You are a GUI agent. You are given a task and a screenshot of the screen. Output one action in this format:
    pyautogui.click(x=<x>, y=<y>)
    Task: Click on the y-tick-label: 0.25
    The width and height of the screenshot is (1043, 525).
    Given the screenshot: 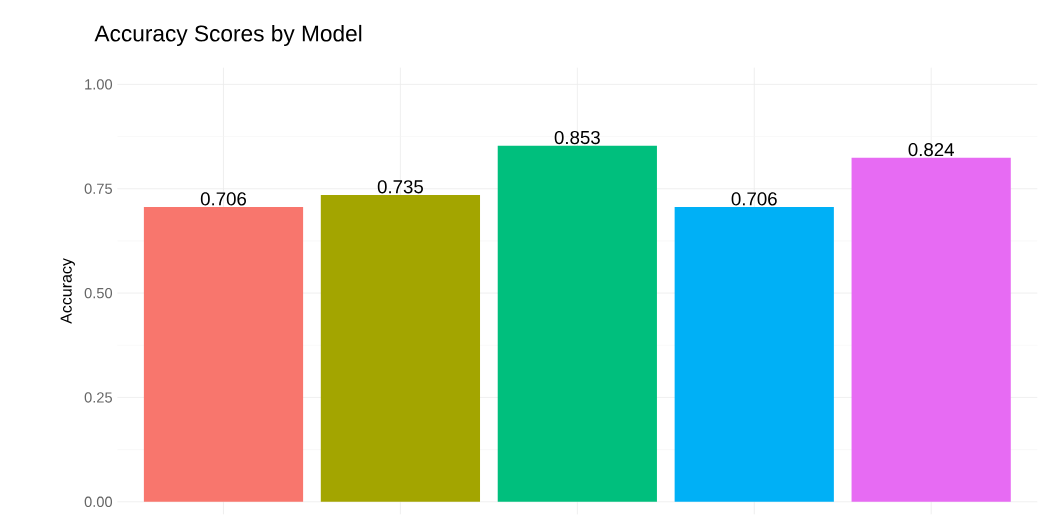 What is the action you would take?
    pyautogui.click(x=98, y=397)
    